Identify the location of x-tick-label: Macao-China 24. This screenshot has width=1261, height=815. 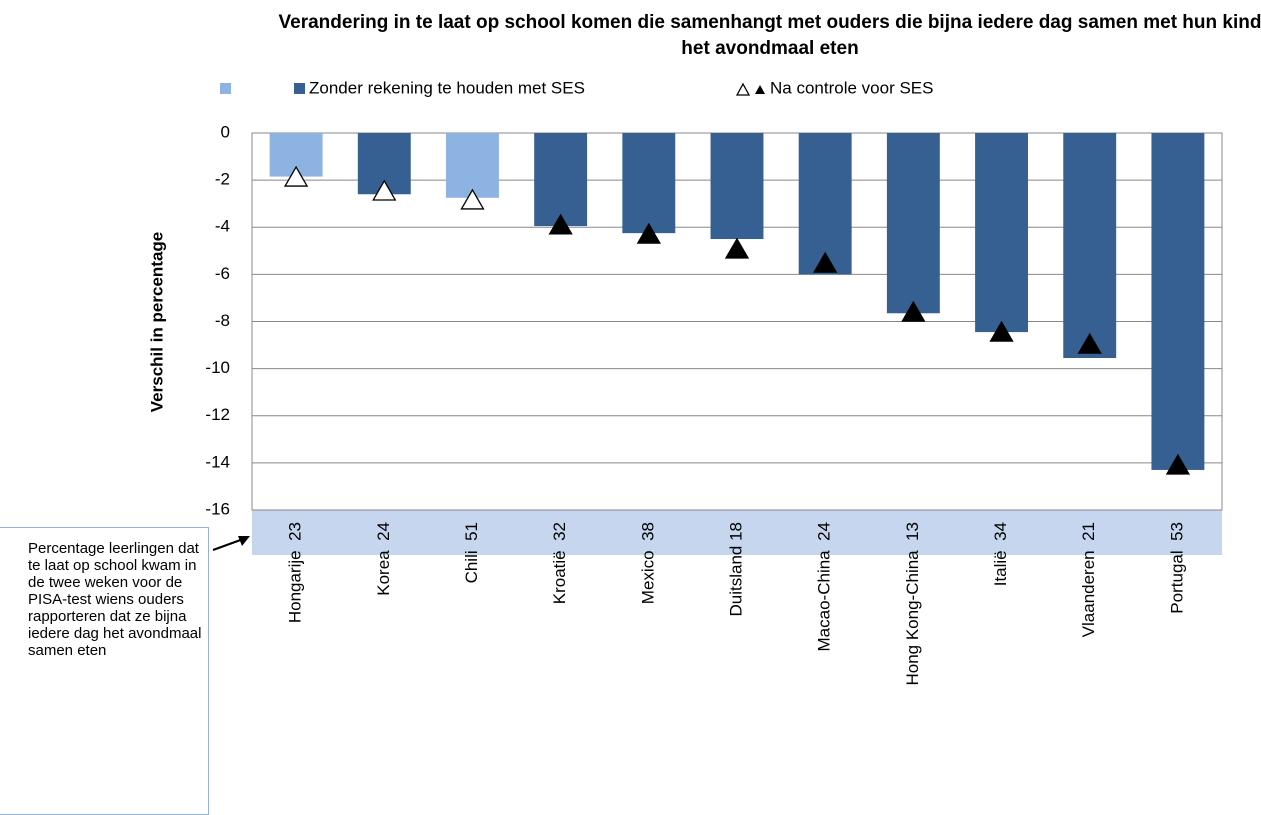
(824, 586).